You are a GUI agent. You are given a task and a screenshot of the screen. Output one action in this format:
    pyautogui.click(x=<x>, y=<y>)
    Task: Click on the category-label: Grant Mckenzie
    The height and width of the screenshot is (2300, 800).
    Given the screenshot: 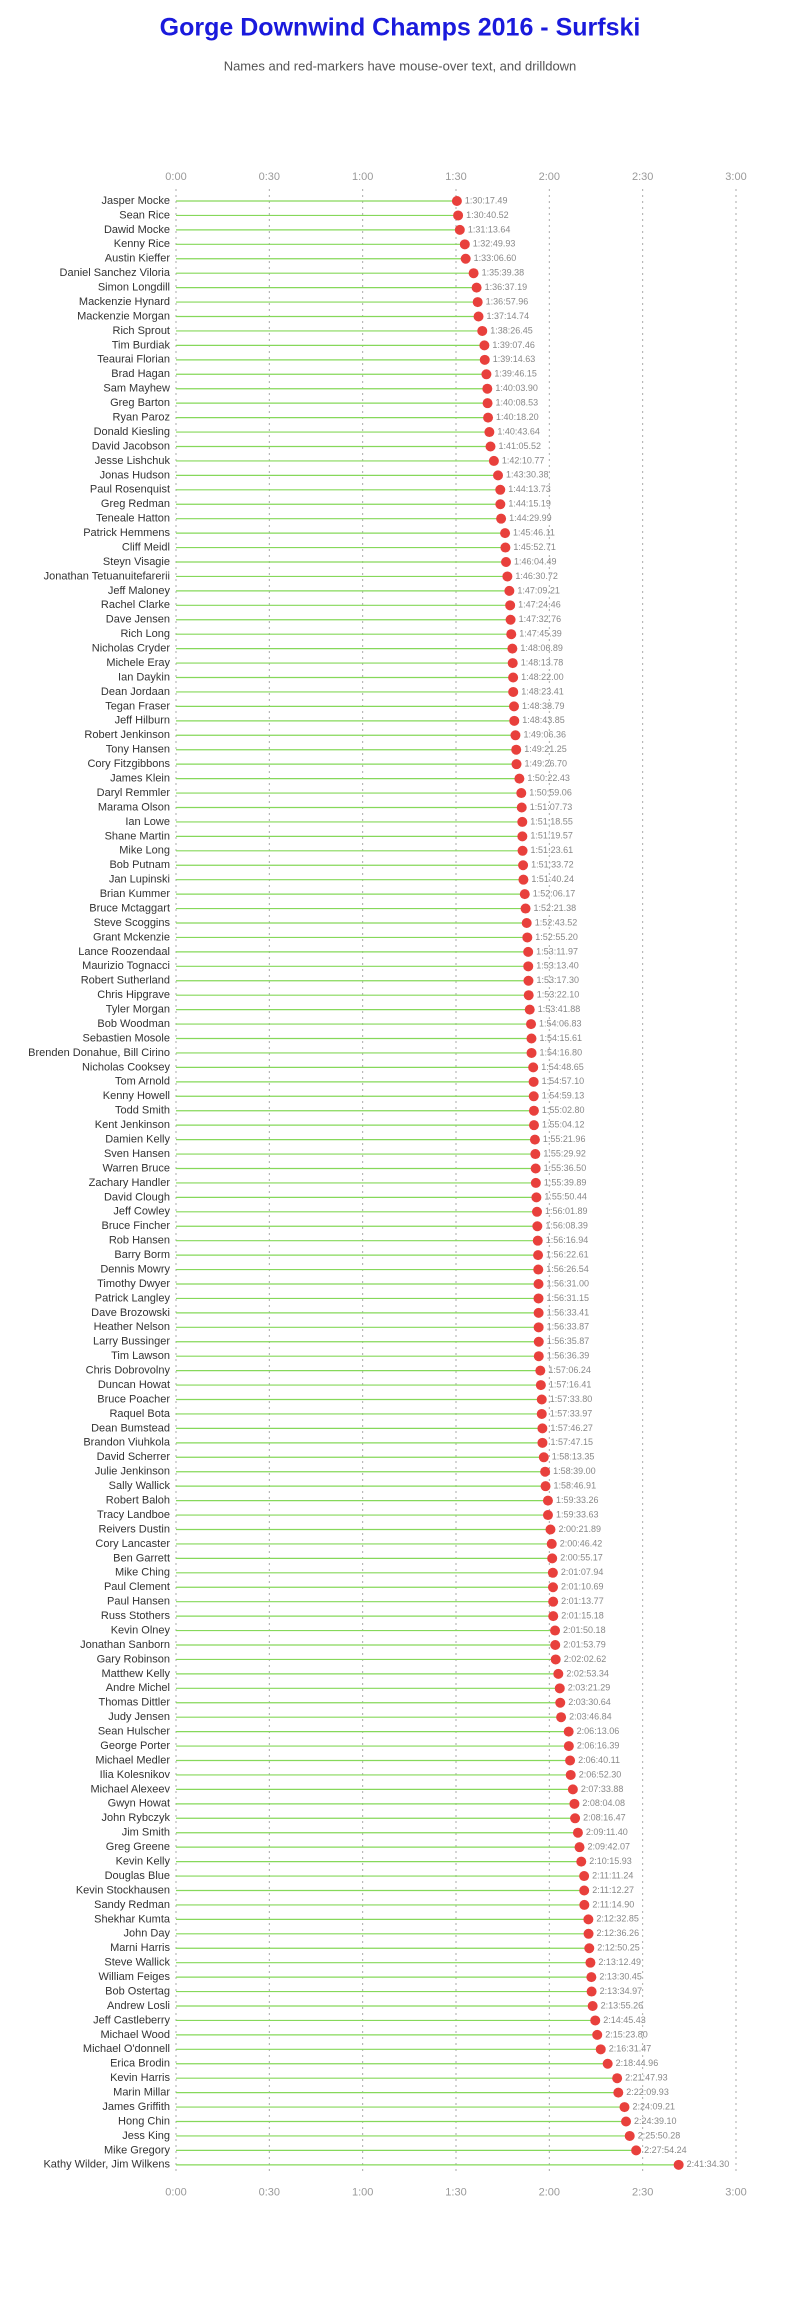 What is the action you would take?
    pyautogui.click(x=131, y=937)
    